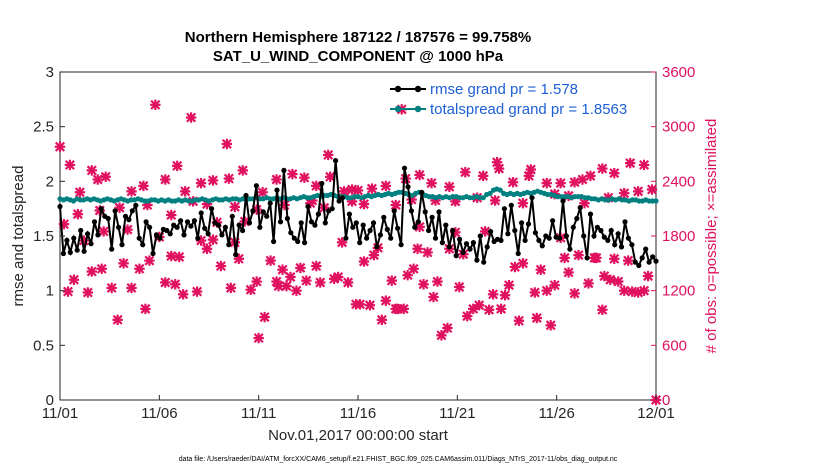 This screenshot has height=470, width=830. What do you see at coordinates (60, 413) in the screenshot?
I see `x-tick-label: 11/01` at bounding box center [60, 413].